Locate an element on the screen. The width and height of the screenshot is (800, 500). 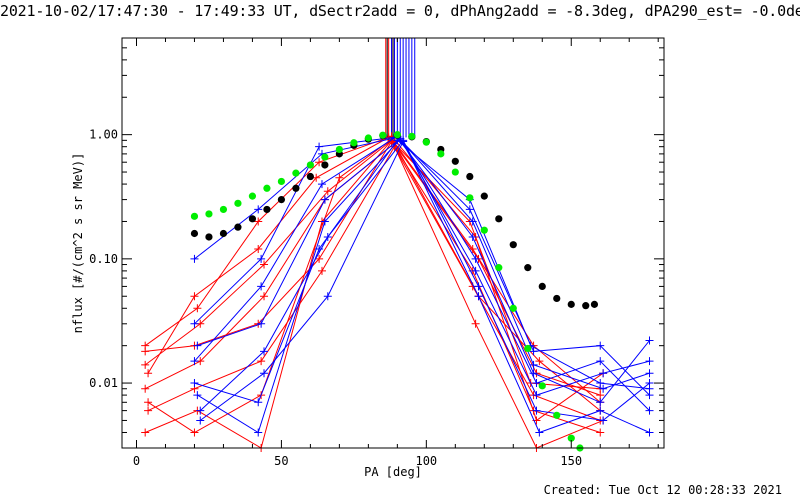
y-axis-label: nflux [#/(cm^2 s sr MeV)] is located at coordinates (78, 243).